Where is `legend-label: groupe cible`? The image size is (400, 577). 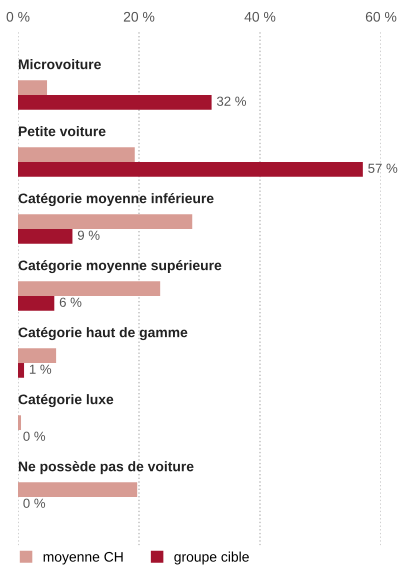
legend-label: groupe cible is located at coordinates (211, 558).